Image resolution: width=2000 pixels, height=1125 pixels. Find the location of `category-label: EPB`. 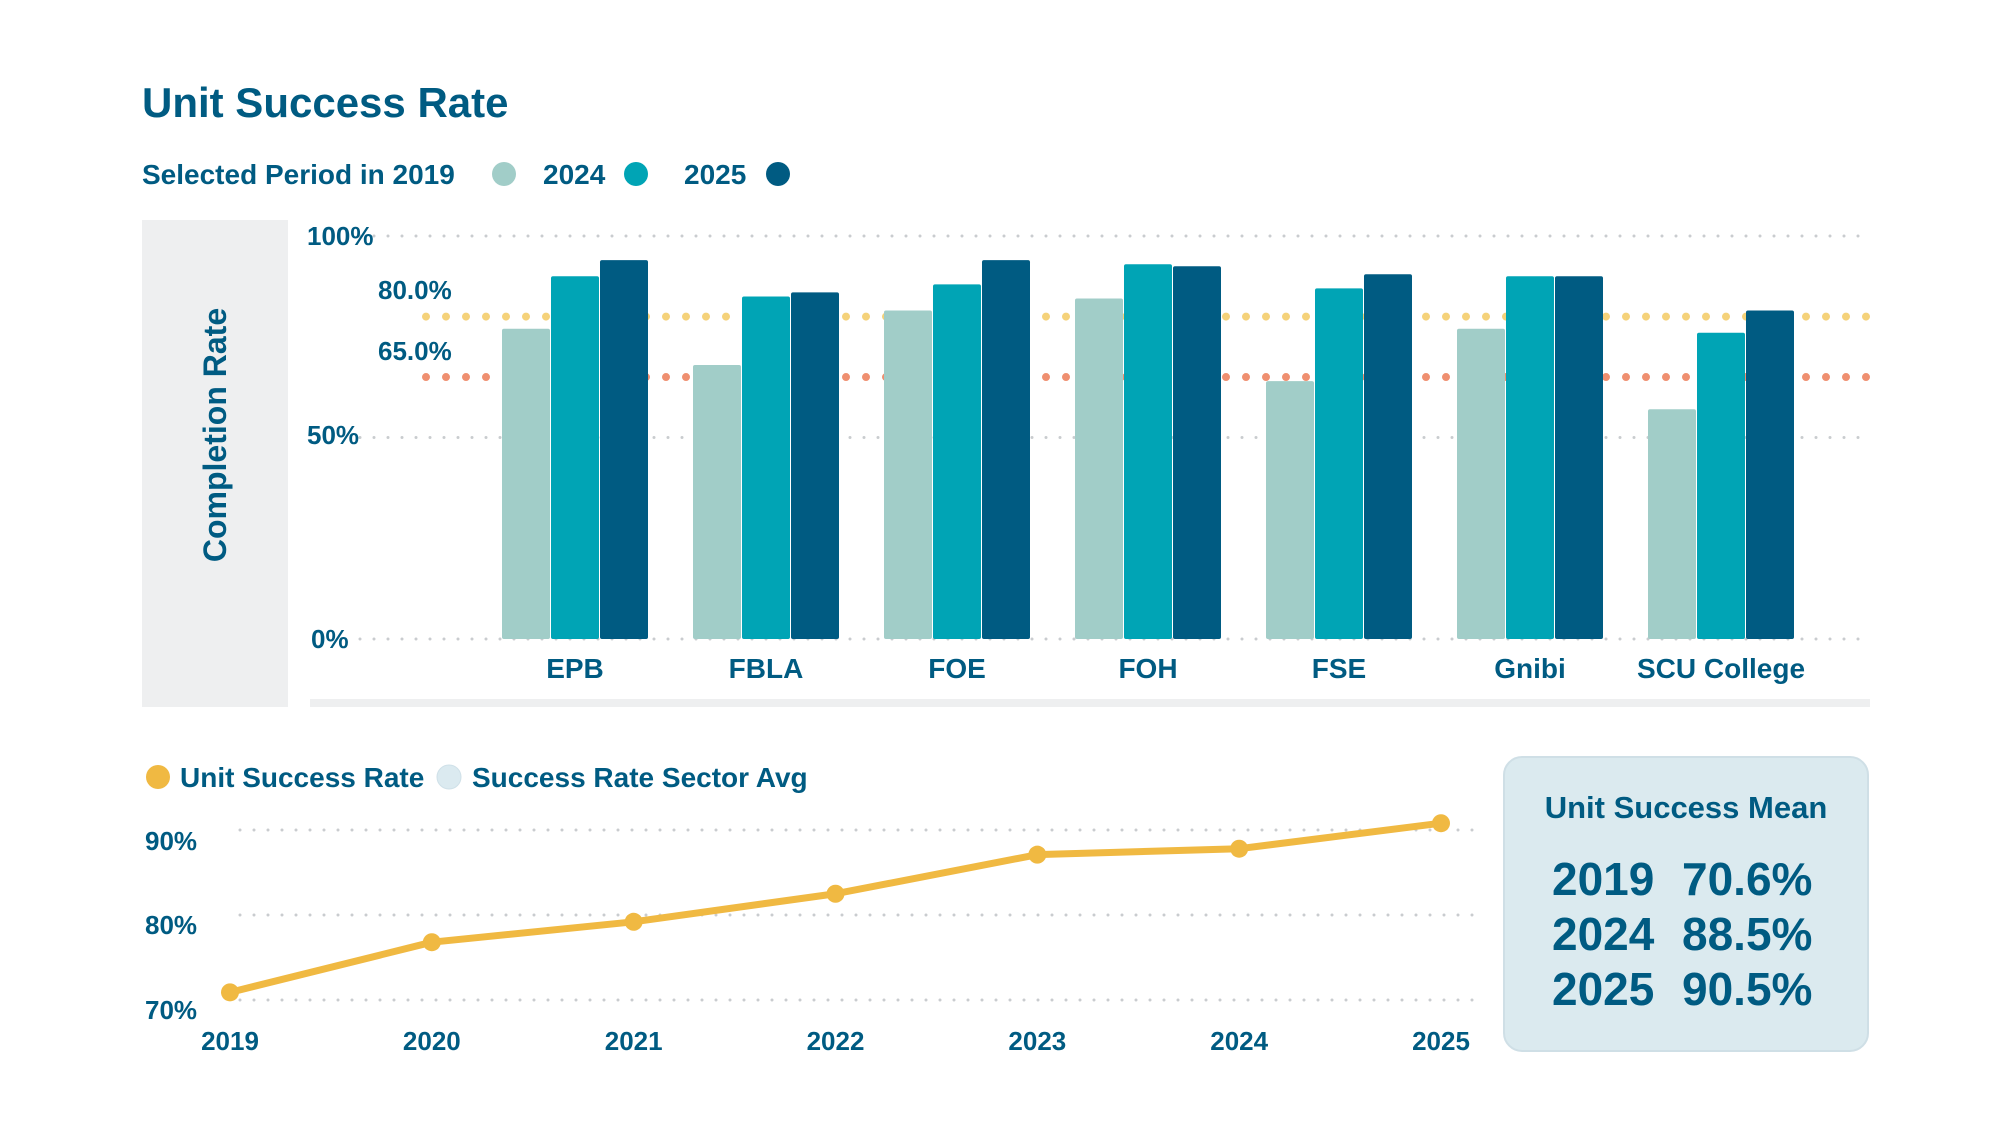

category-label: EPB is located at coordinates (575, 668).